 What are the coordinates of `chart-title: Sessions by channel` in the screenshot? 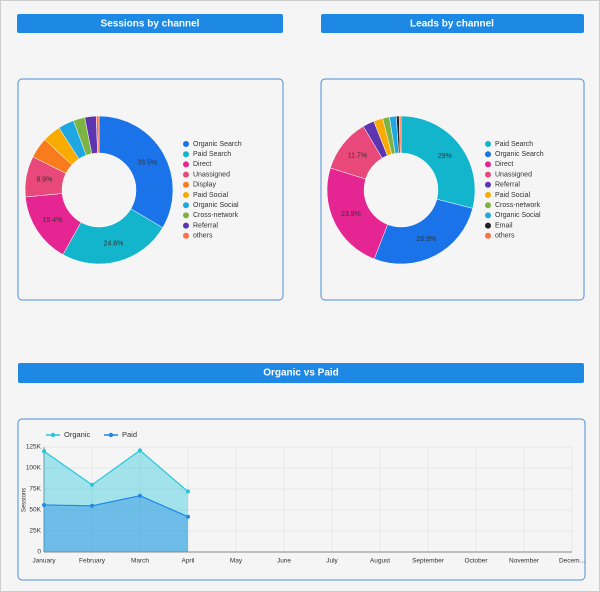 It's located at (150, 24).